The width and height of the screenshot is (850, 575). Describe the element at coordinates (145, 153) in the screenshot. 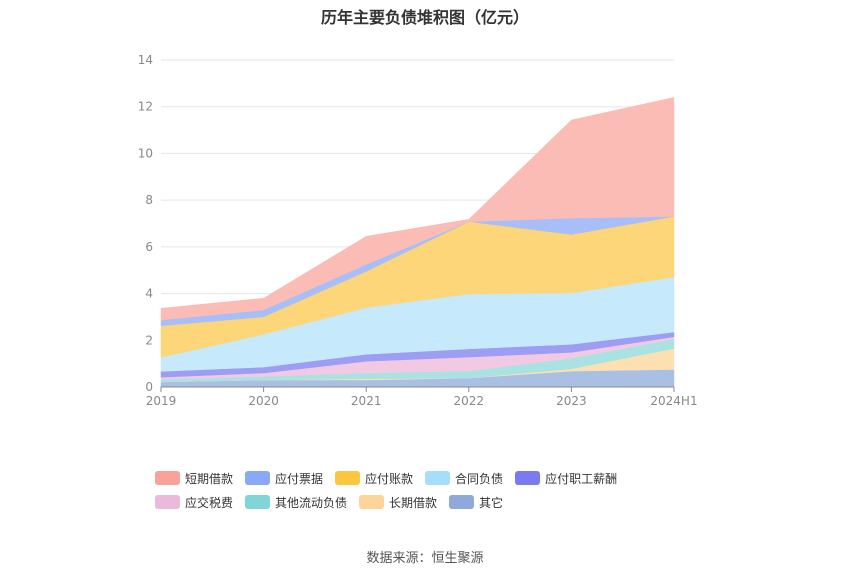

I see `y-tick-label: 10` at that location.